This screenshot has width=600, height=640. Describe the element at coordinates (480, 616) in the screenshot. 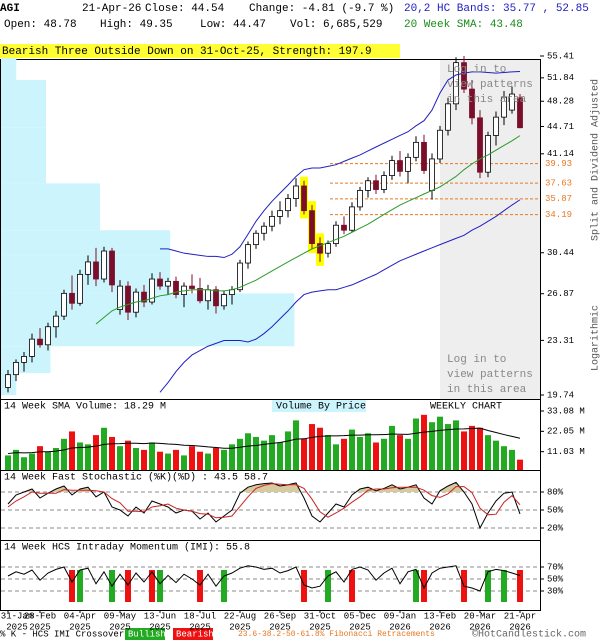

I see `x-tick-label: 20-Mar` at that location.